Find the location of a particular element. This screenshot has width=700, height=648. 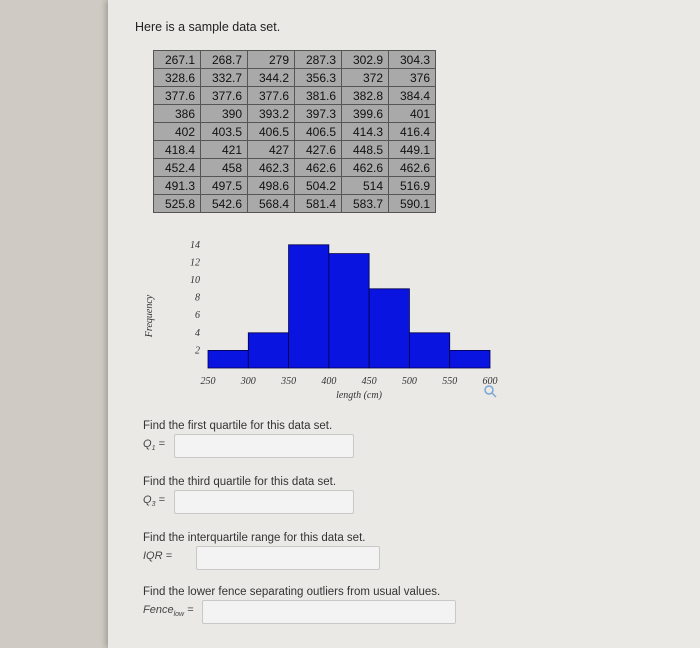

table-cell: 448.5 is located at coordinates (365, 149).